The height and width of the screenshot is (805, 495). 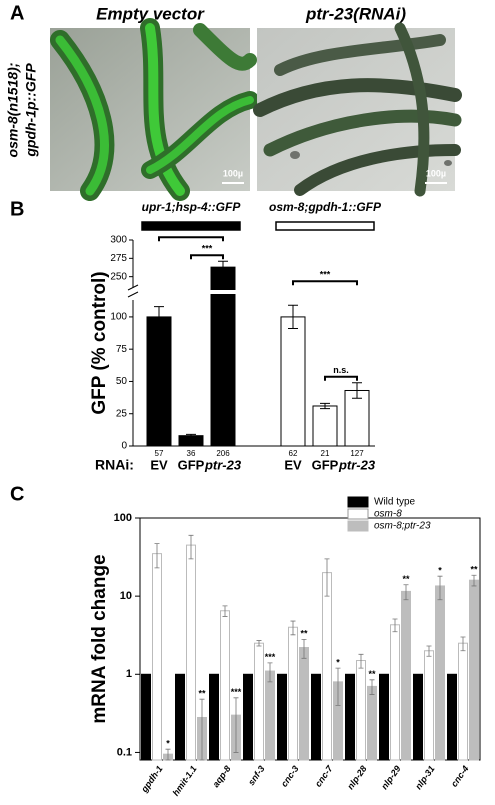 What do you see at coordinates (290, 776) in the screenshot?
I see `x-tick-label: cnc-3` at bounding box center [290, 776].